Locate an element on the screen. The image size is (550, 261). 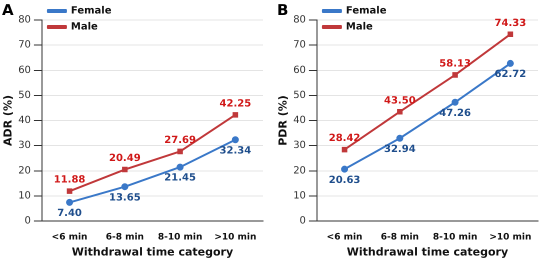
y-axis-title: PDR (%) is located at coordinates (283, 120).